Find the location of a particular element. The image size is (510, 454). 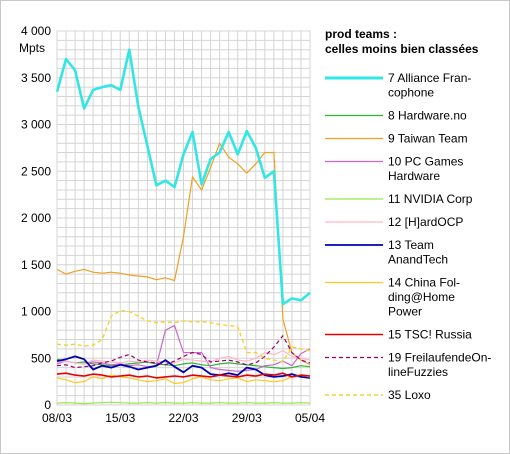

legend-label: 7 Alliance Fran-cophone is located at coordinates (429, 85).